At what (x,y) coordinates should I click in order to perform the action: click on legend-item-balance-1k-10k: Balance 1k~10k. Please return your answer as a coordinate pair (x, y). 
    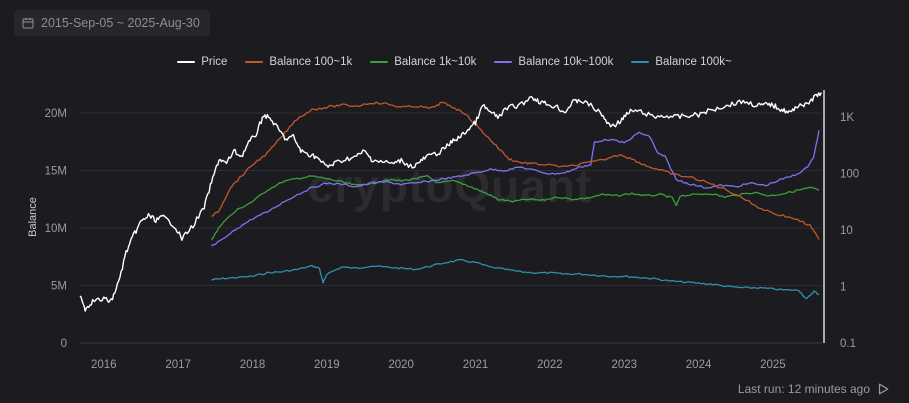
    Looking at the image, I should click on (423, 62).